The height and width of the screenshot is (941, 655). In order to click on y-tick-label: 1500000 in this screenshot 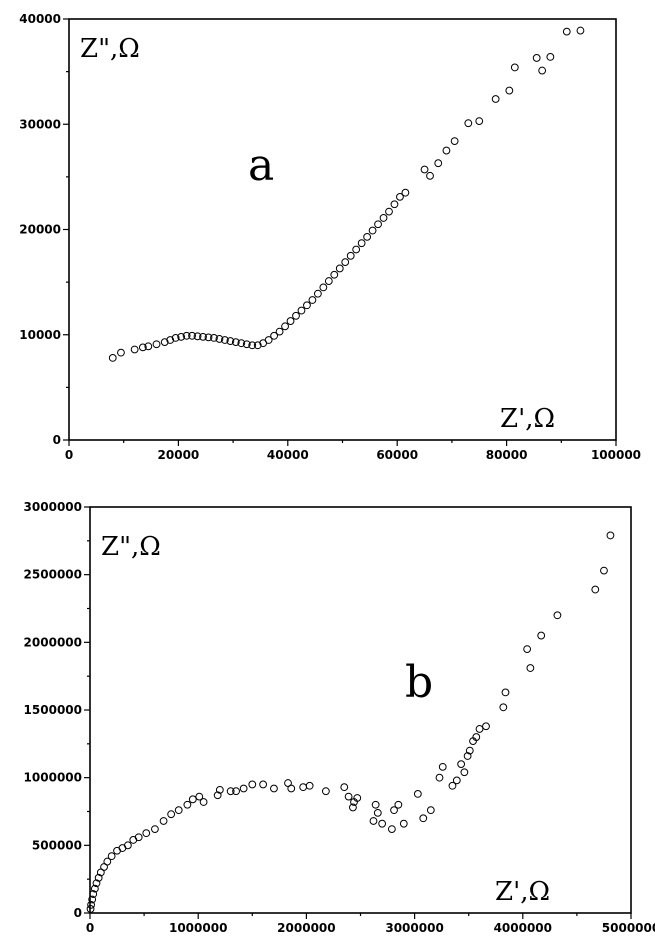, I will do `click(53, 710)`.